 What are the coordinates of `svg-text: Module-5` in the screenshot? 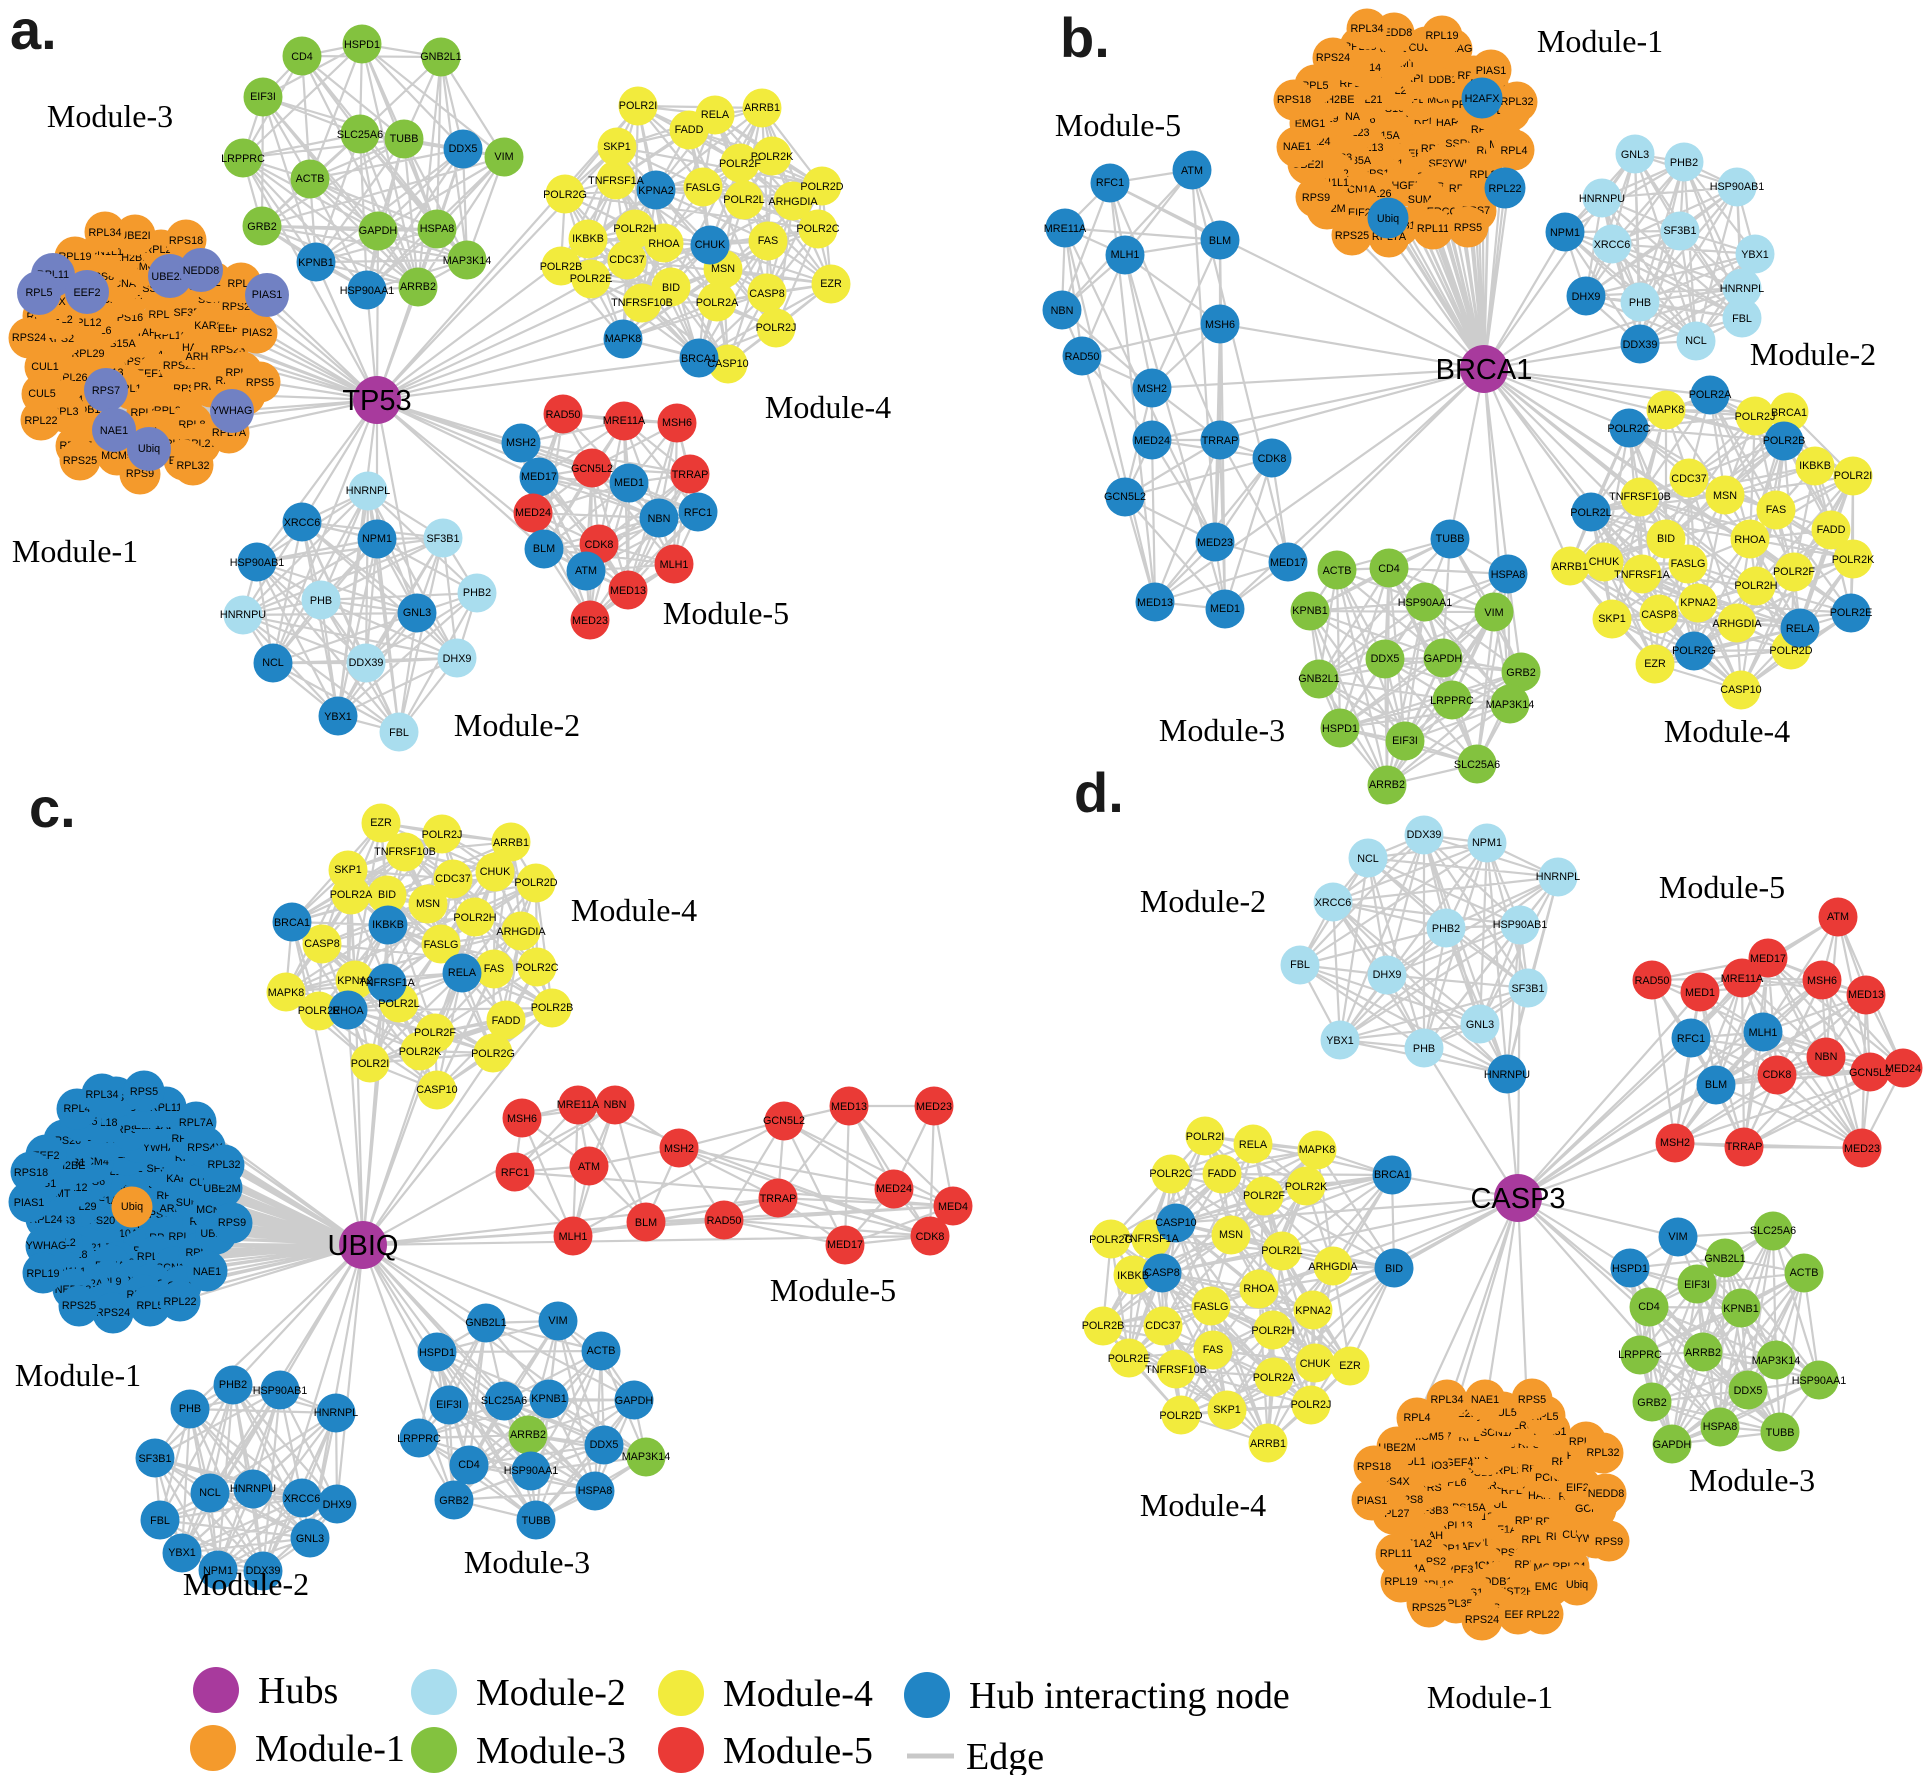 It's located at (833, 1290).